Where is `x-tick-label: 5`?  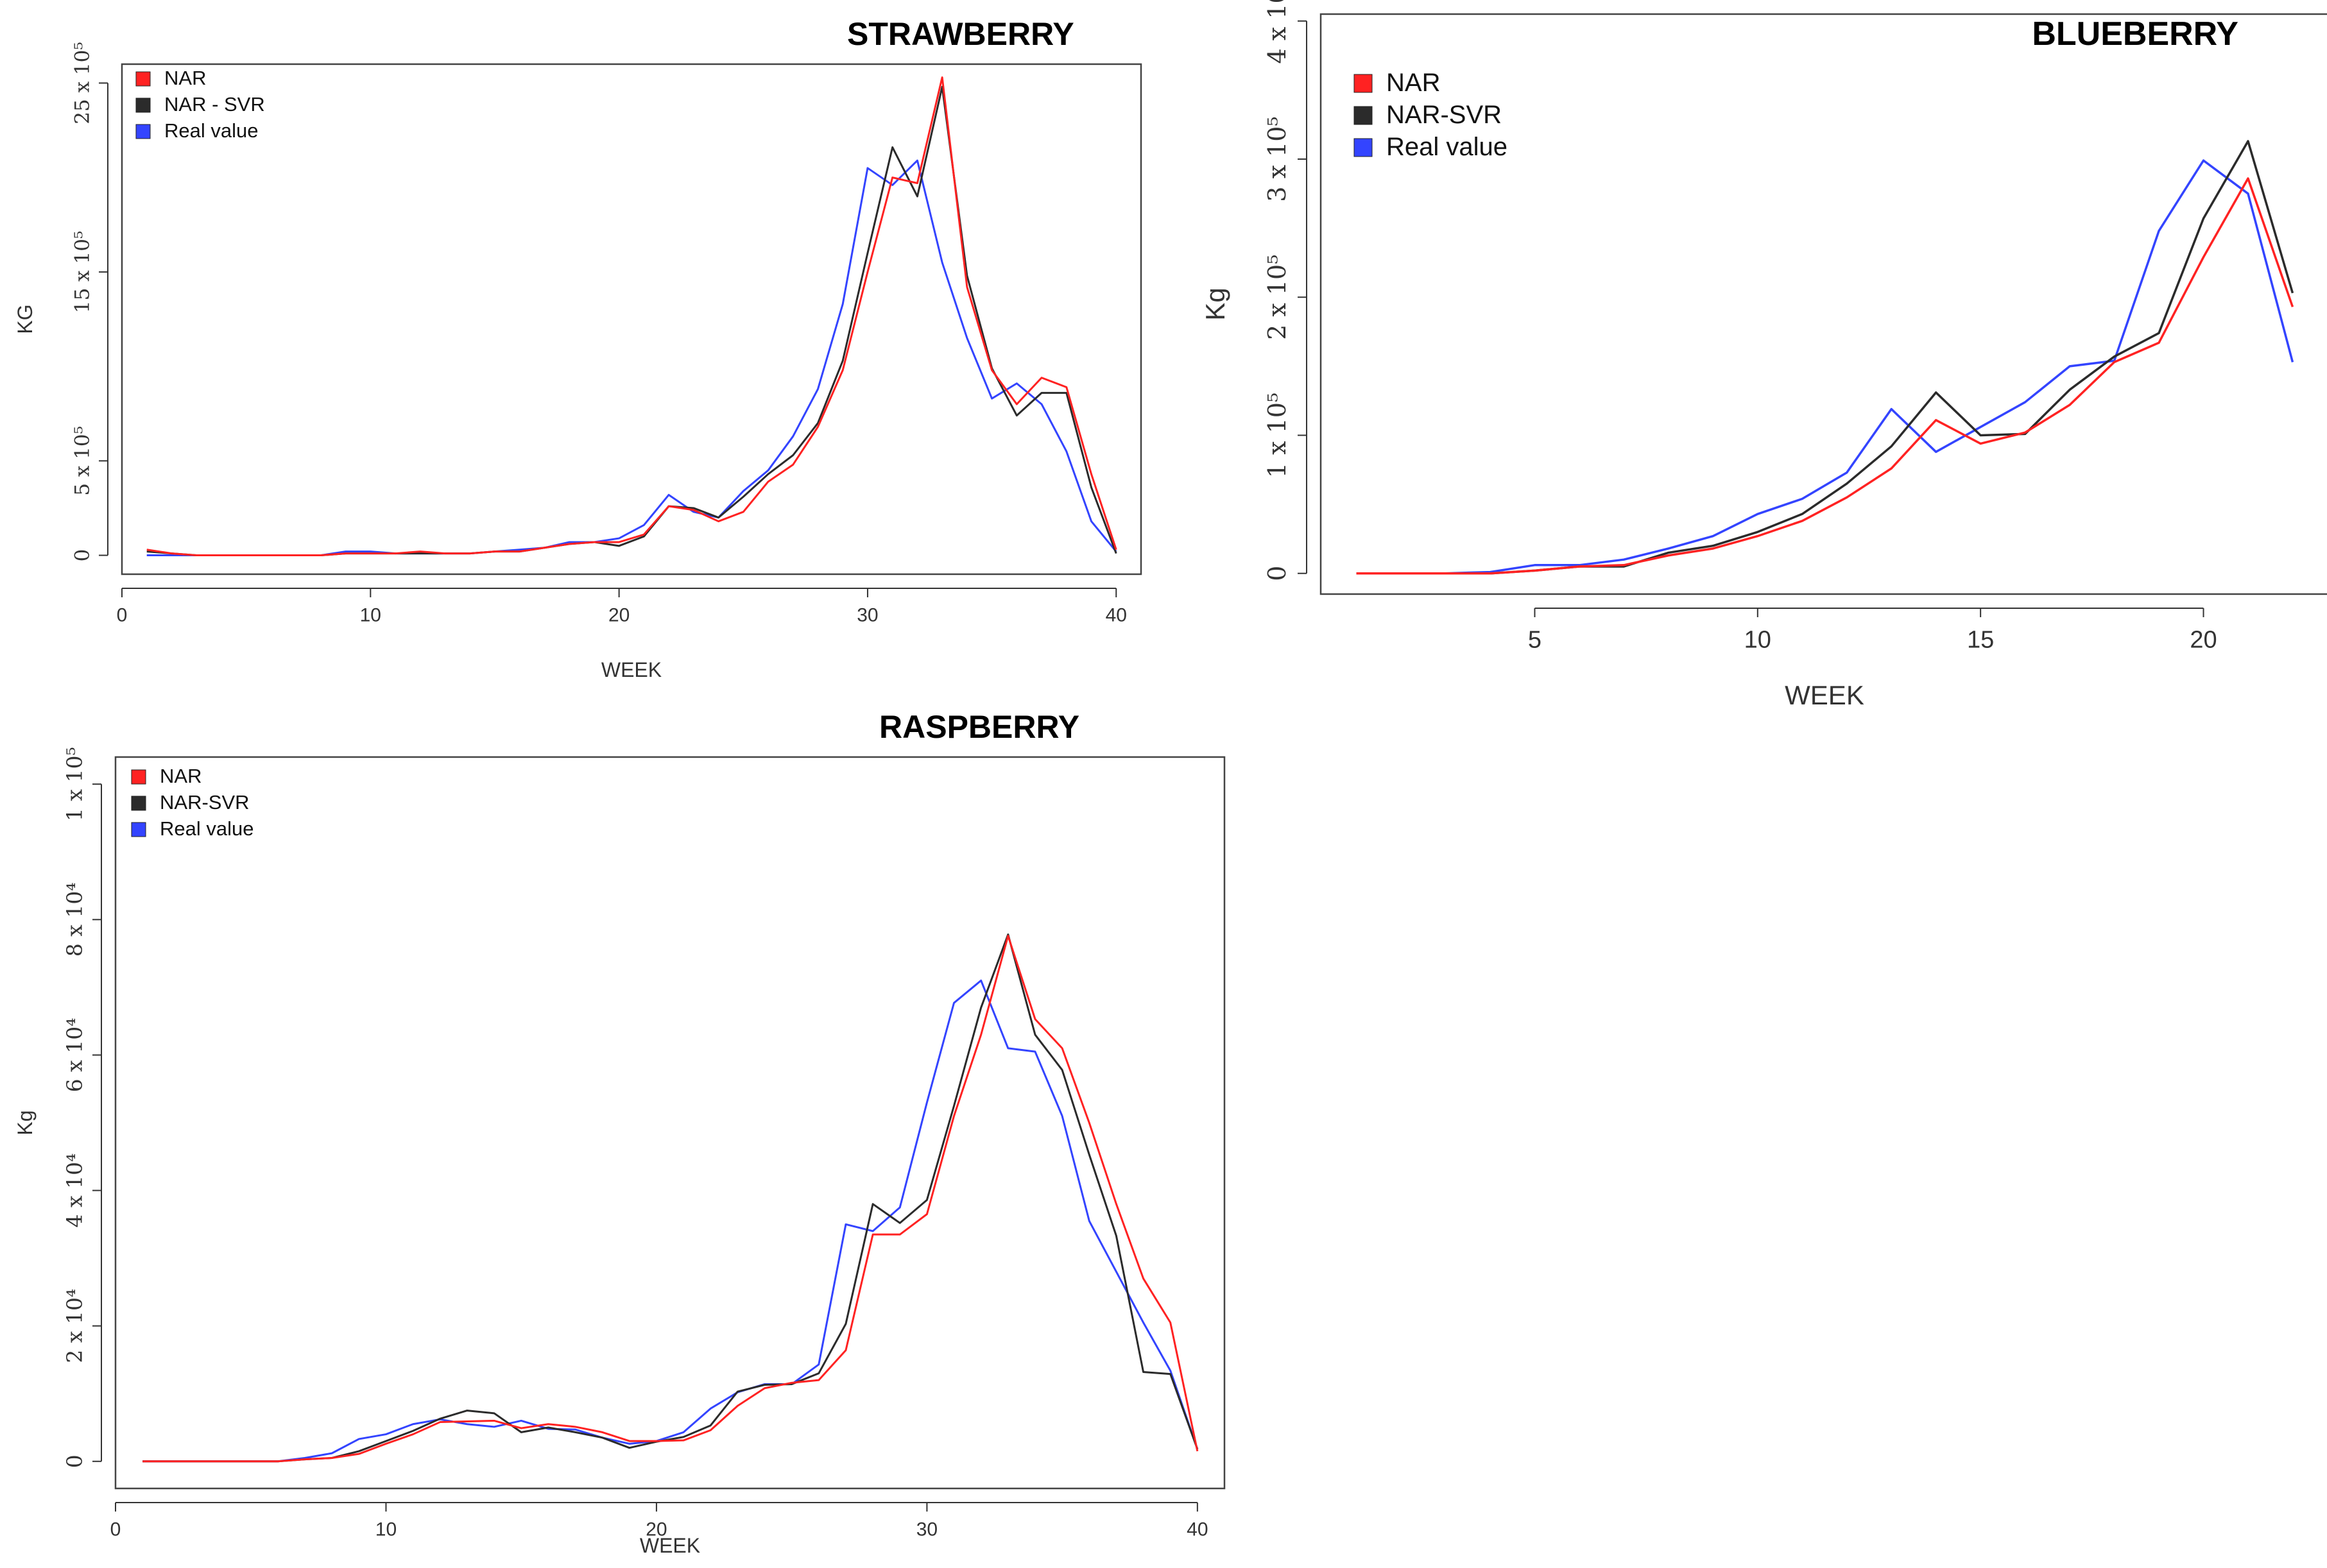 x-tick-label: 5 is located at coordinates (1534, 640).